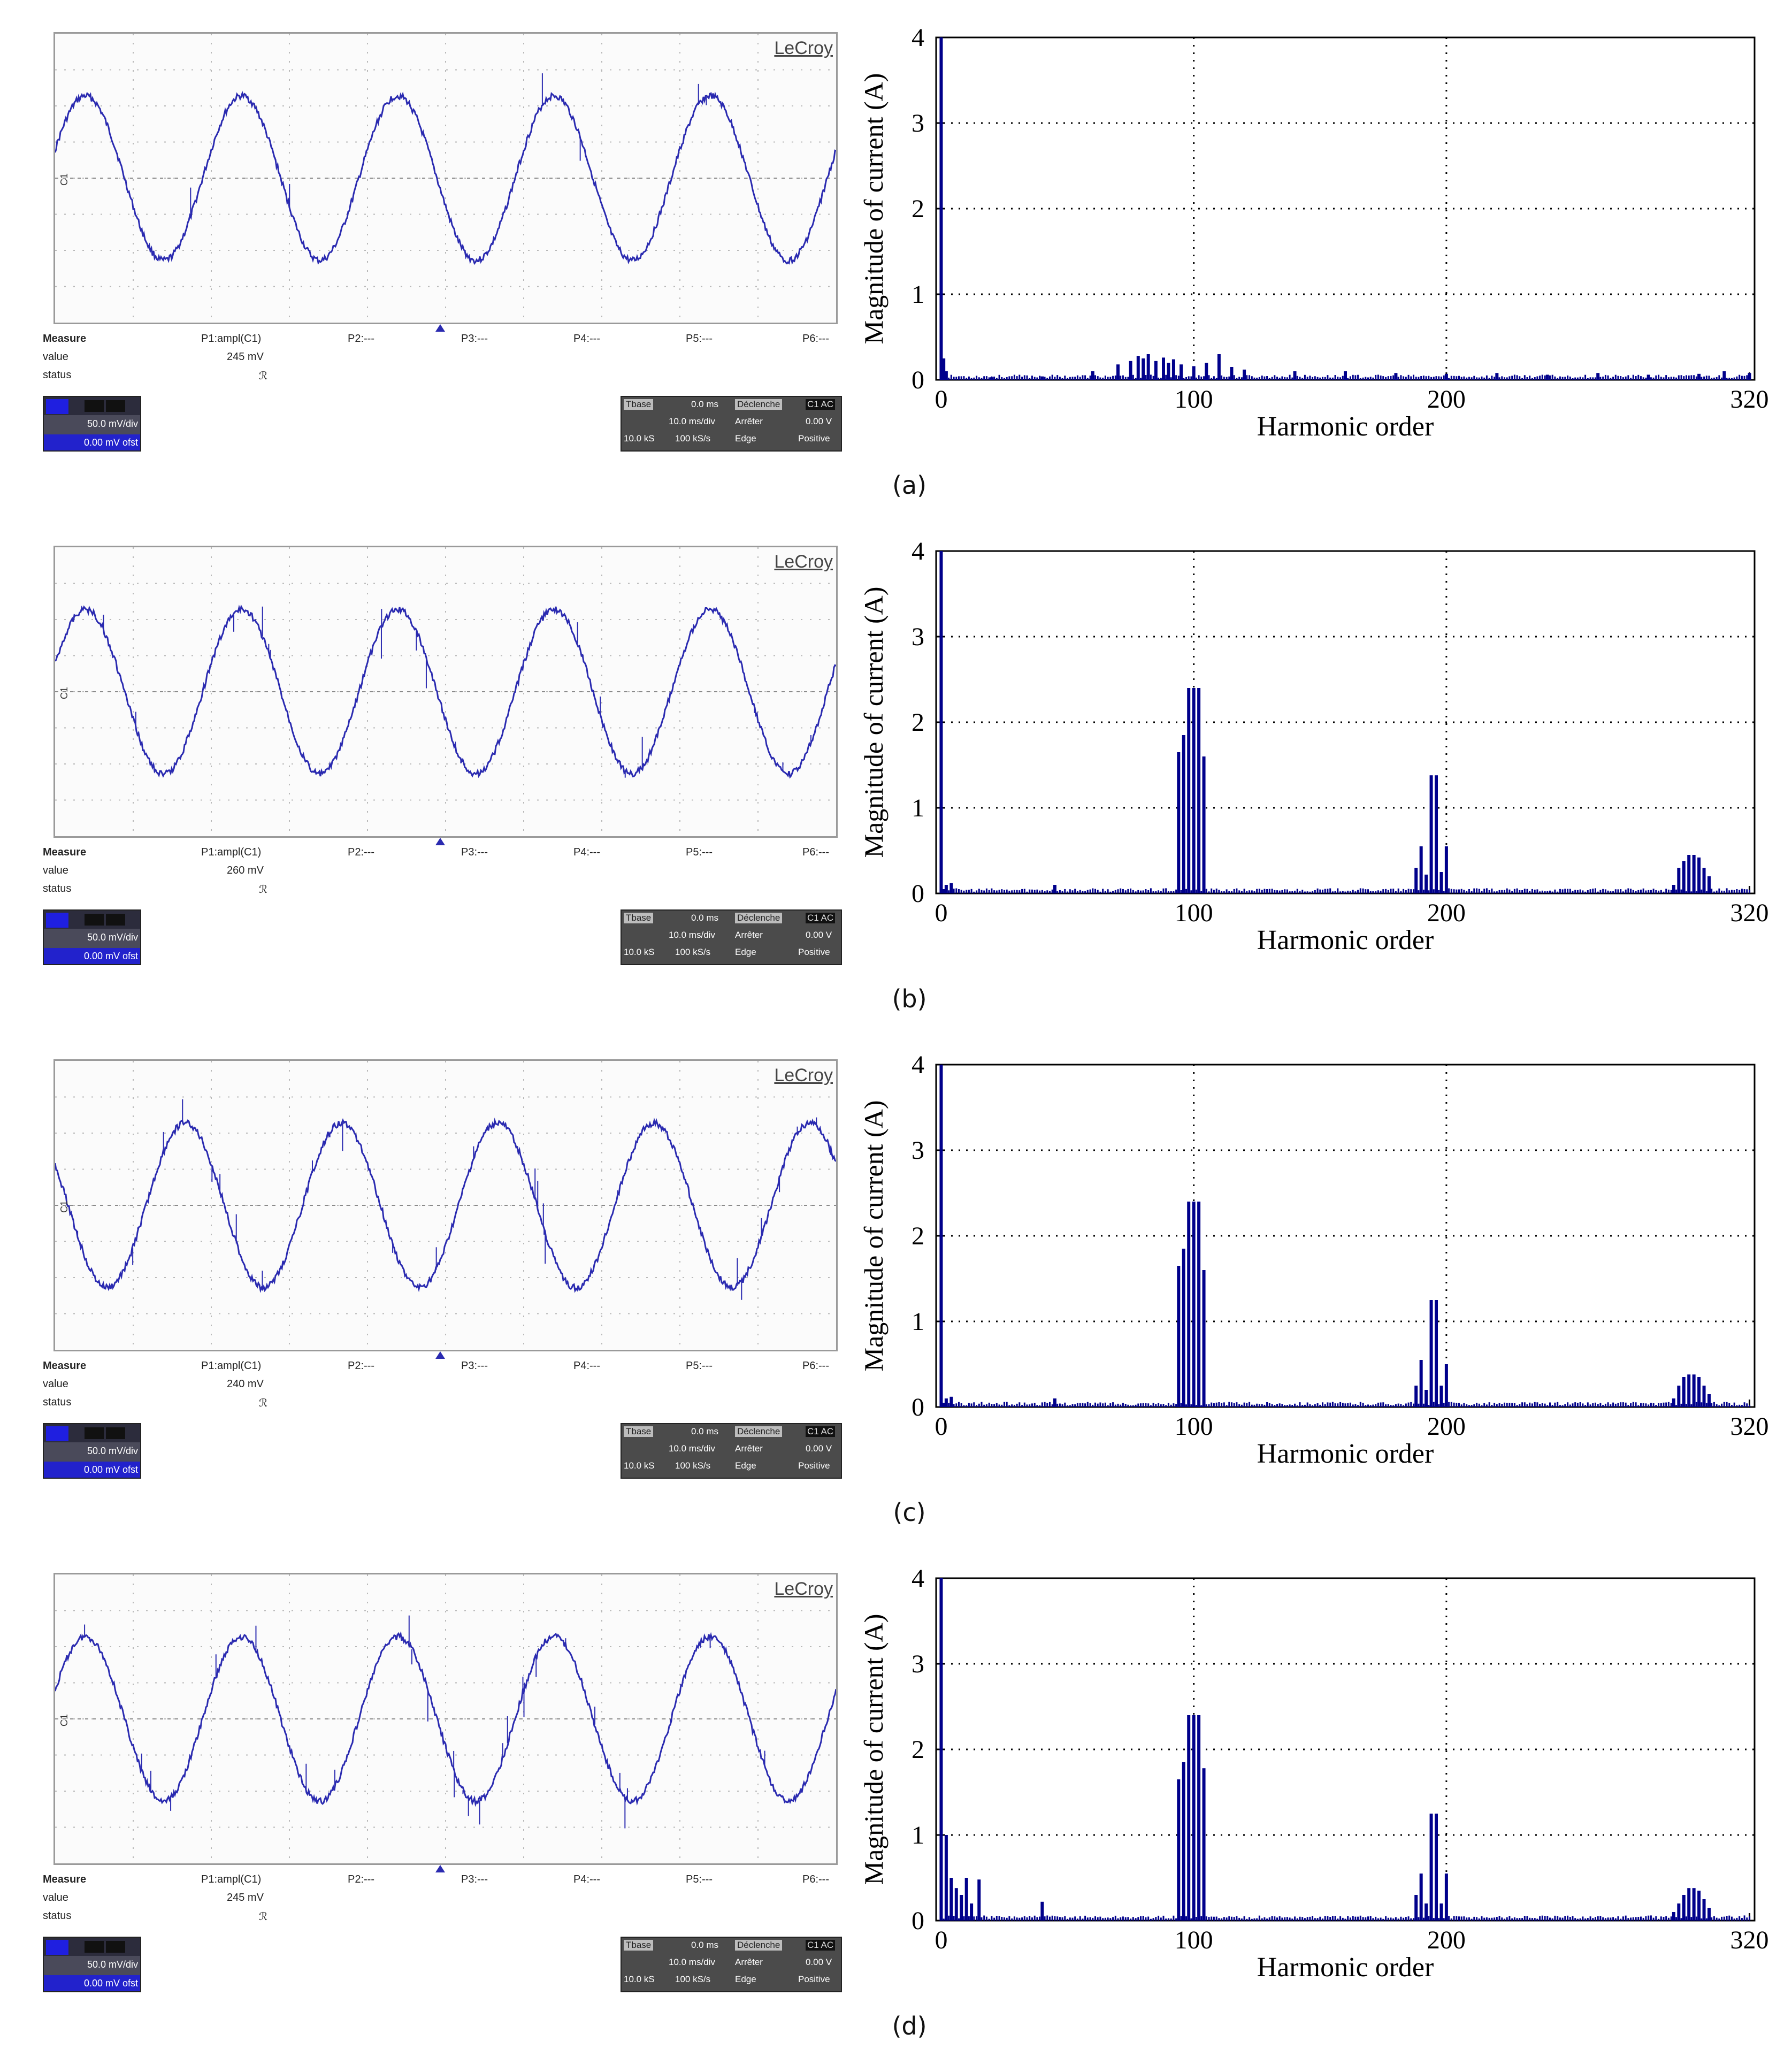 This screenshot has width=1792, height=2072. Describe the element at coordinates (438, 1900) in the screenshot. I see `measure-row-values: value 245 mV` at that location.